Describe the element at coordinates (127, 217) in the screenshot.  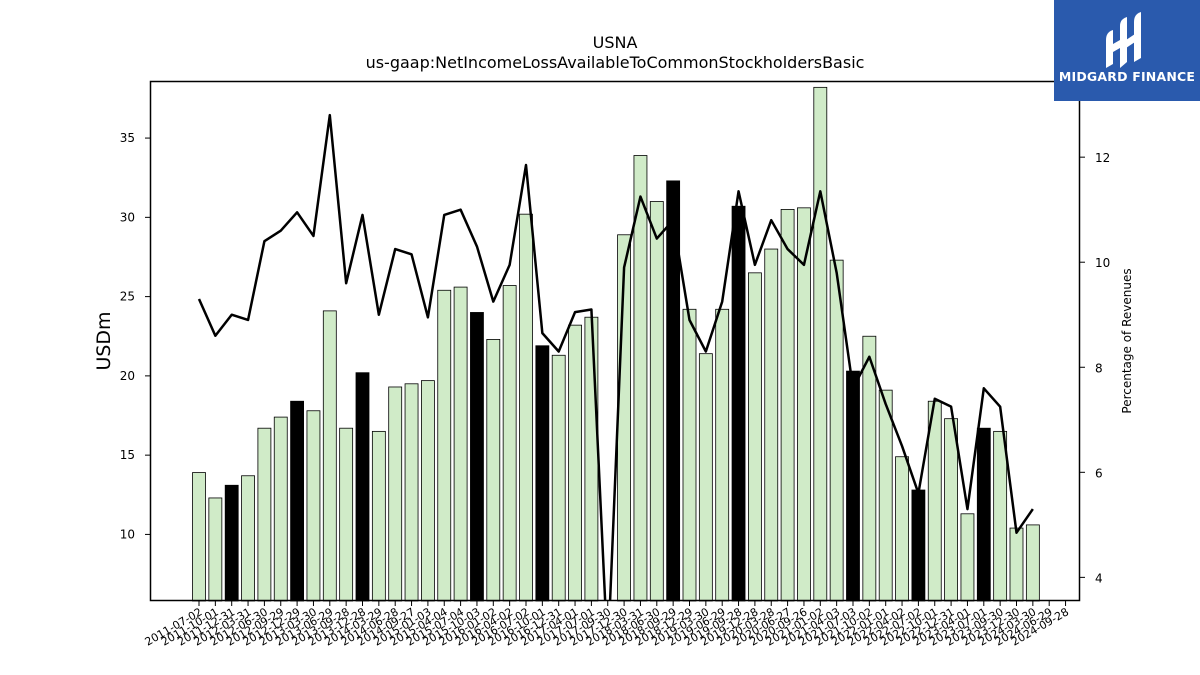
I see `y-tick-label: 30` at that location.